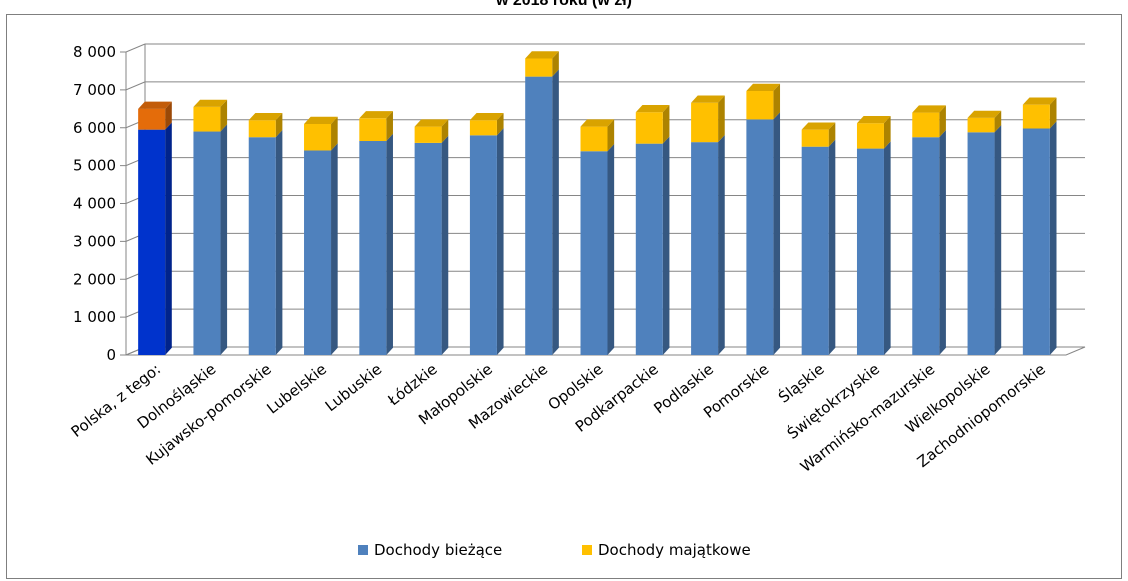  I want to click on x-tick-label: Polska, z tego:, so click(116, 400).